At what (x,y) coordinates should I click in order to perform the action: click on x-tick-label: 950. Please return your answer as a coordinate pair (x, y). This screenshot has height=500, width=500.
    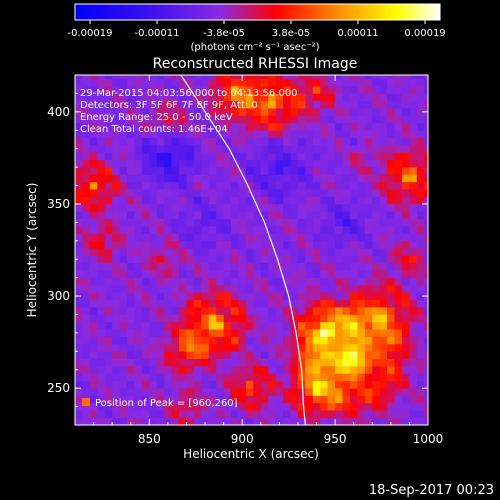
    Looking at the image, I should click on (335, 439).